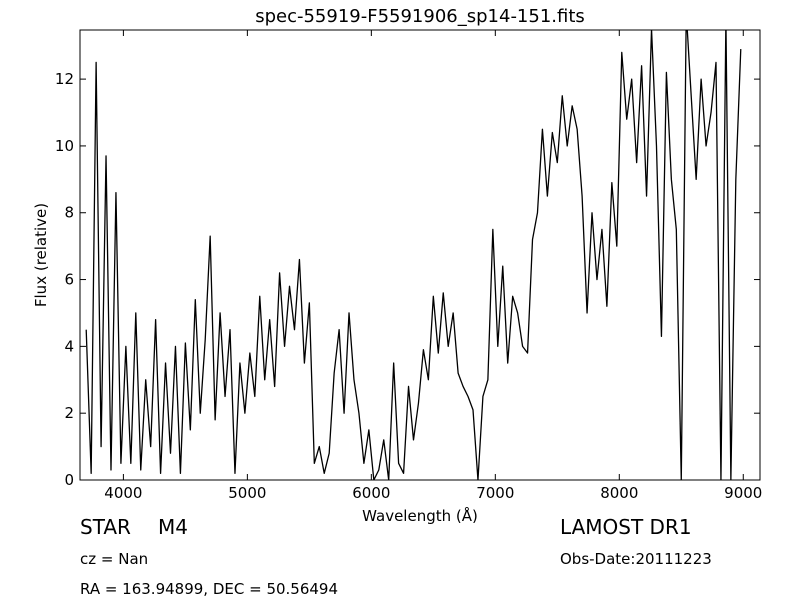  I want to click on x-tick-label: 4000, so click(123, 493).